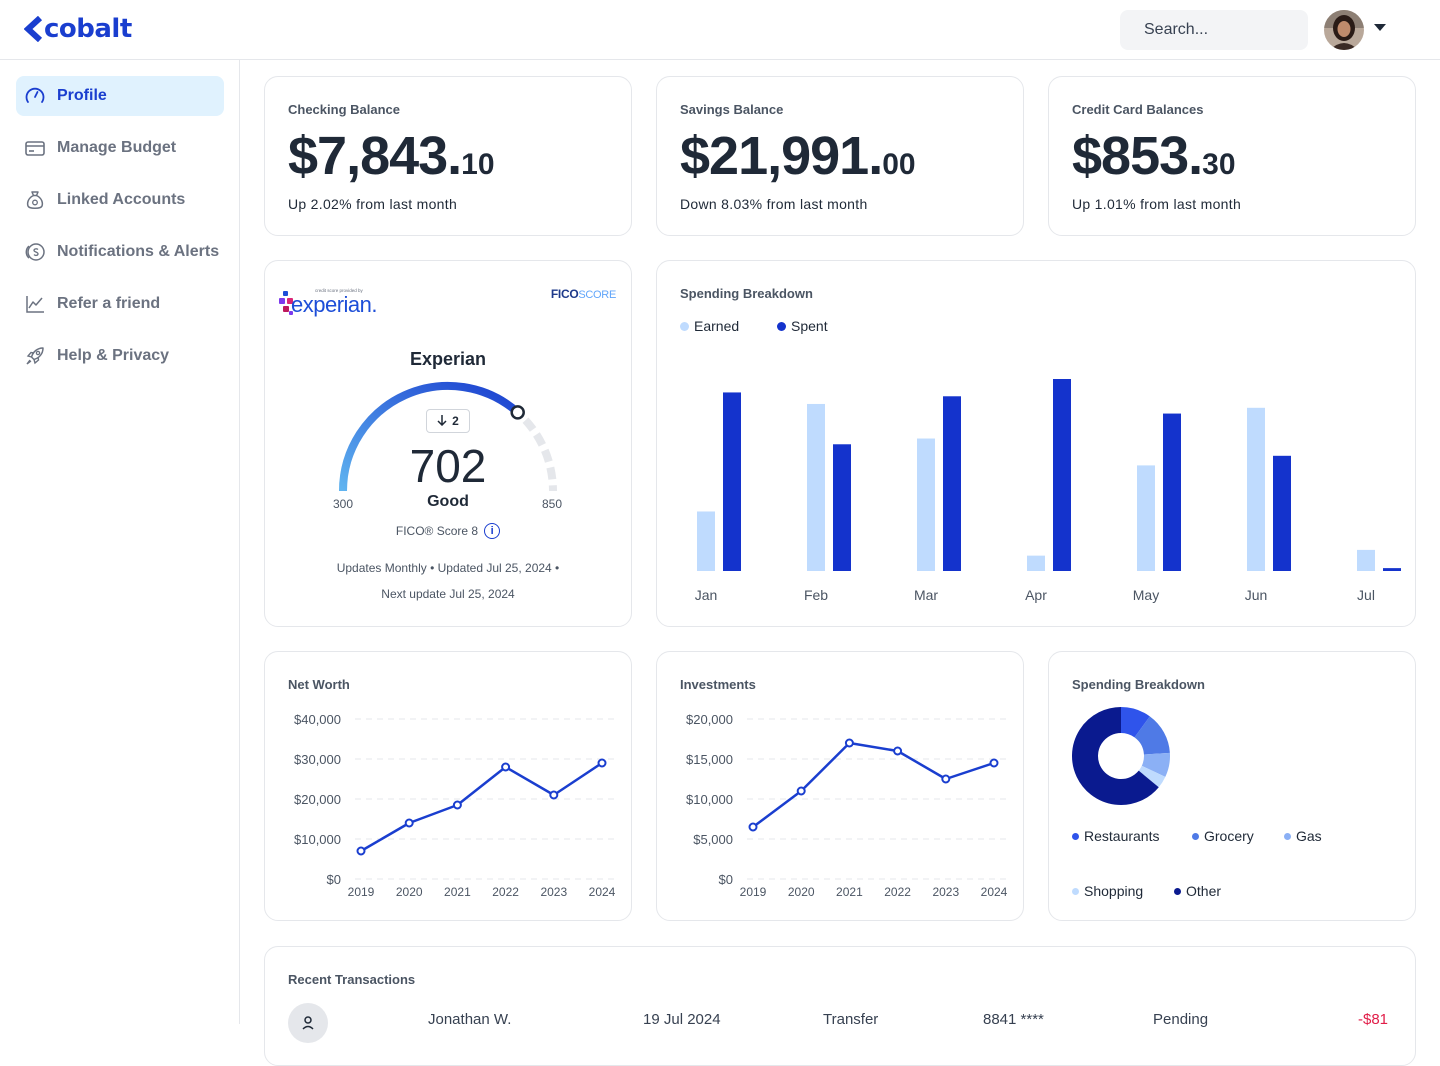 The image size is (1440, 1066). What do you see at coordinates (120, 304) in the screenshot?
I see `sidebar-item-refer-a-friend: Refer a friend` at bounding box center [120, 304].